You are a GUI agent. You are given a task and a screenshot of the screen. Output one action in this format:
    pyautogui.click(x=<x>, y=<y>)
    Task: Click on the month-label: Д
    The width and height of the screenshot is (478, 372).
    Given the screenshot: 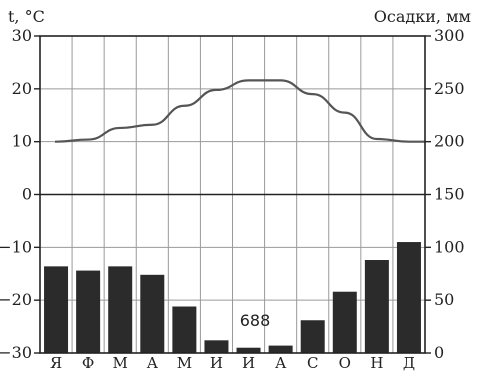 What is the action you would take?
    pyautogui.click(x=409, y=363)
    